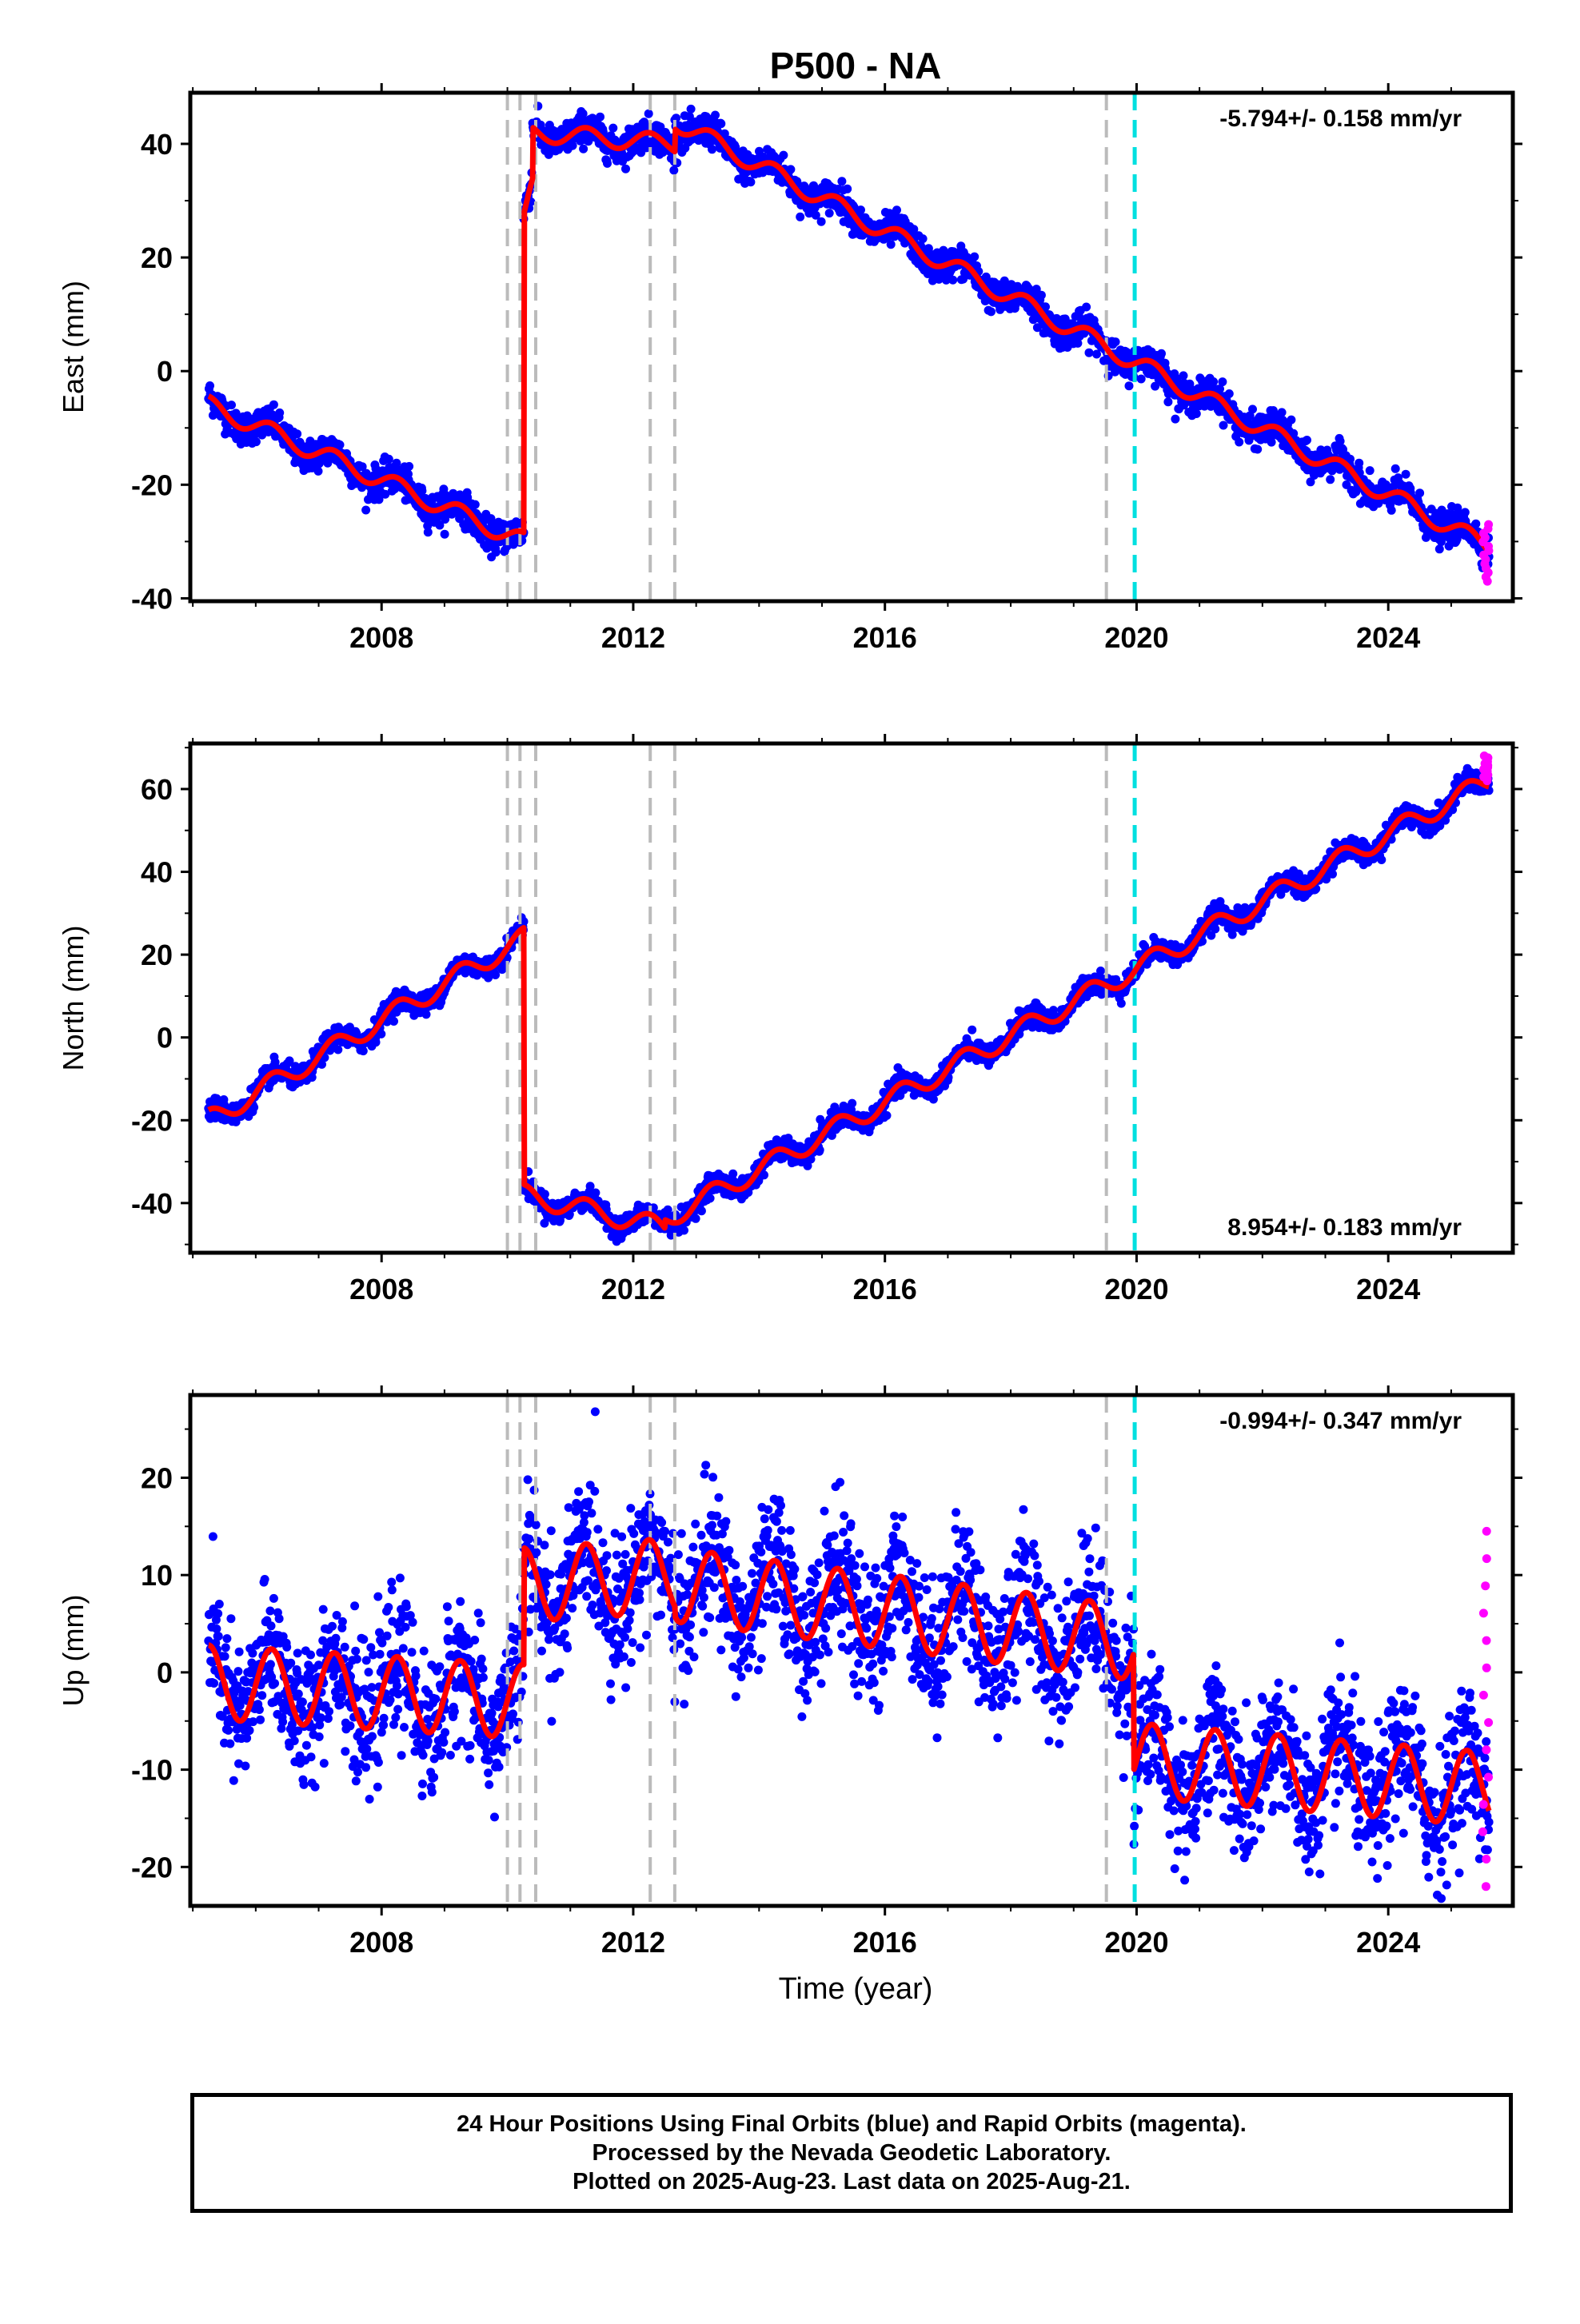 The height and width of the screenshot is (2324, 1580). Describe the element at coordinates (73, 347) in the screenshot. I see `y-axis-label-east: East (mm)` at that location.